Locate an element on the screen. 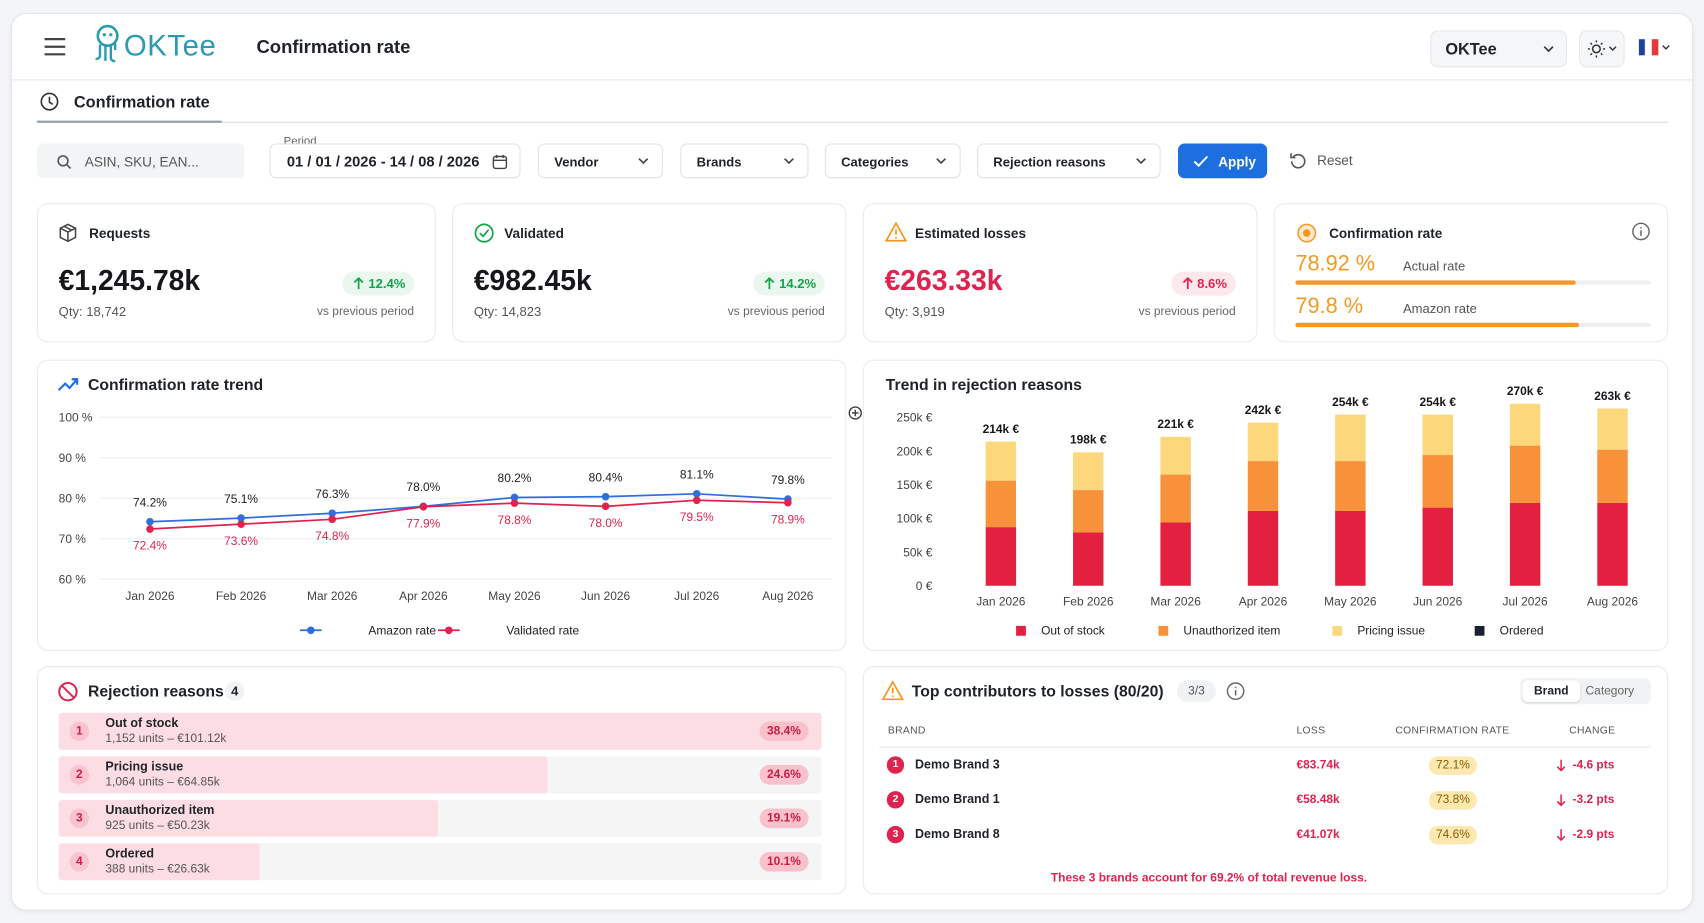 This screenshot has height=923, width=1704. apply-button: Apply is located at coordinates (1223, 161).